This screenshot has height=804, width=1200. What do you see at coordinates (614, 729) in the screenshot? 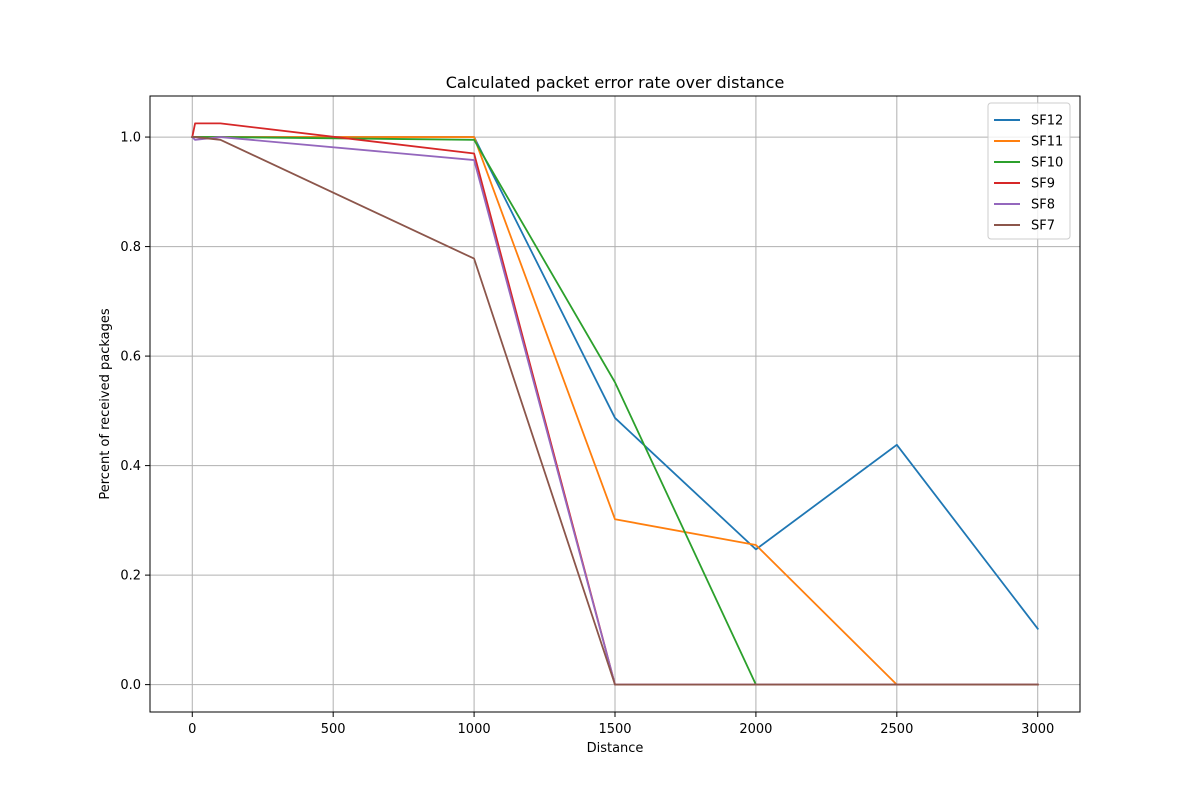
I see `x-tick-label: 1500` at bounding box center [614, 729].